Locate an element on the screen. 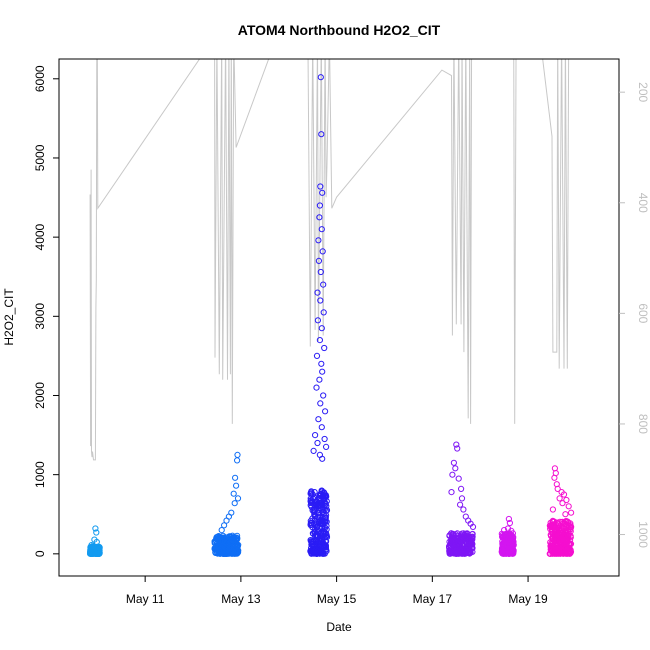 This screenshot has height=650, width=650. y-tick-label: 1000 is located at coordinates (40, 474).